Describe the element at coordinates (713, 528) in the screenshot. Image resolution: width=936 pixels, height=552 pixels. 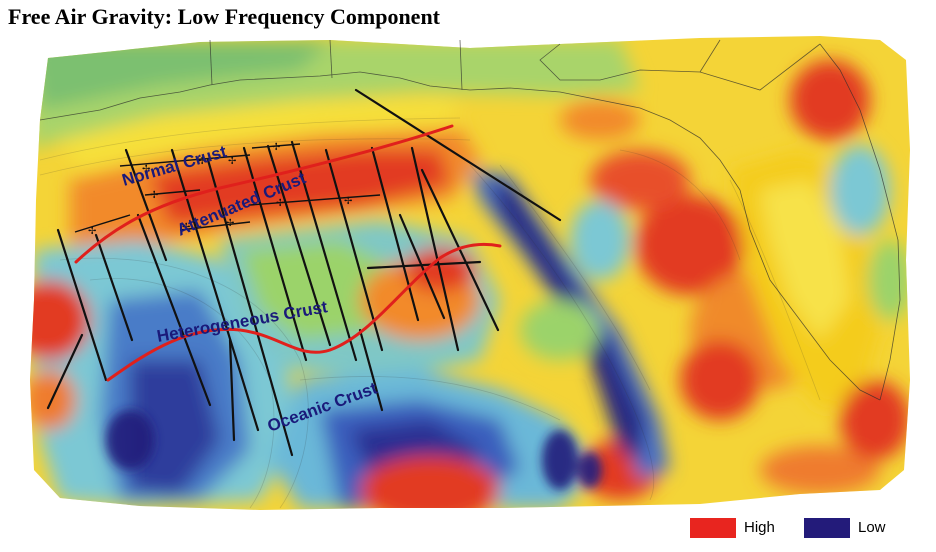
I see `legend-high-swatch` at that location.